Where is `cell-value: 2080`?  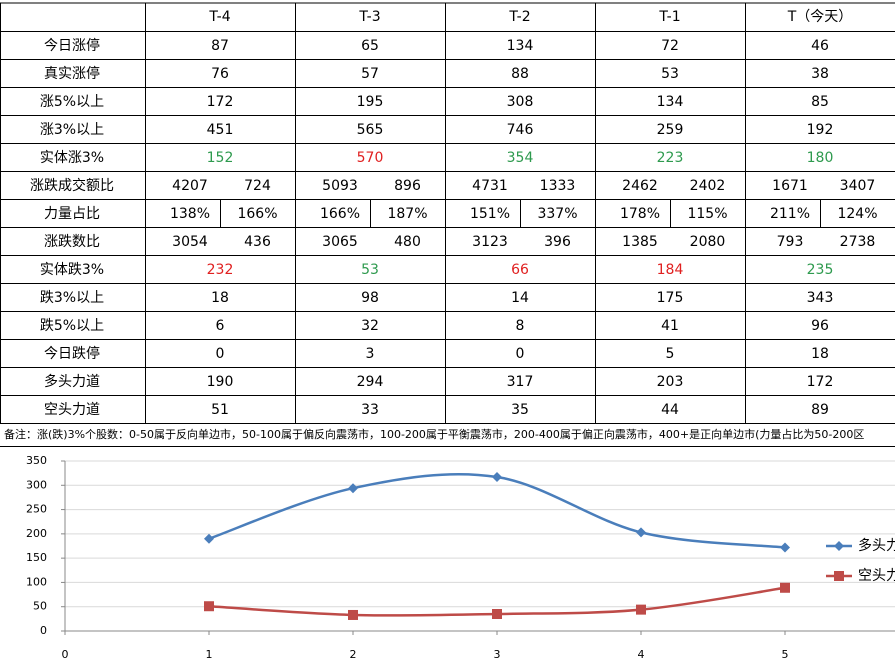 cell-value: 2080 is located at coordinates (708, 242).